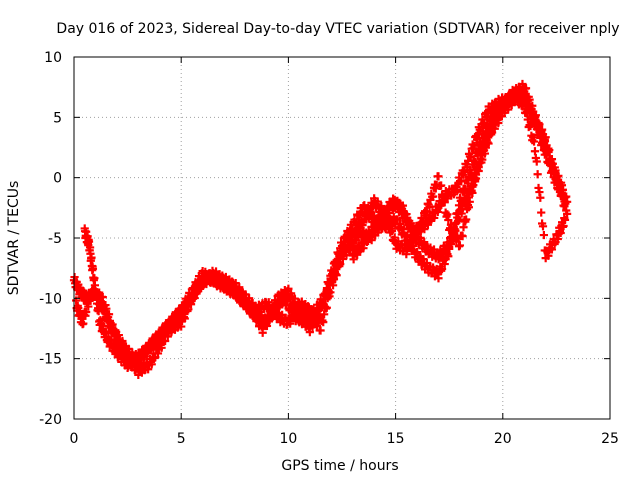 The width and height of the screenshot is (640, 480). Describe the element at coordinates (50, 299) in the screenshot. I see `y-tick-label: -10` at that location.